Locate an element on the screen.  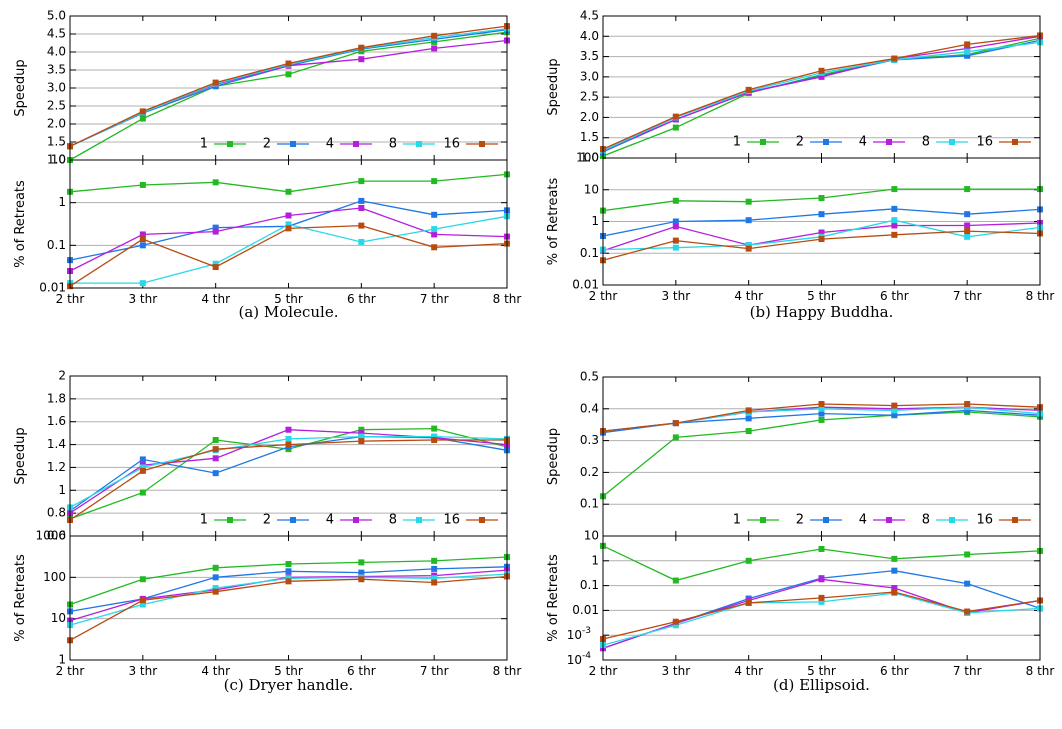
speedup-y-tick-label: 2 is located at coordinates (62, 376).